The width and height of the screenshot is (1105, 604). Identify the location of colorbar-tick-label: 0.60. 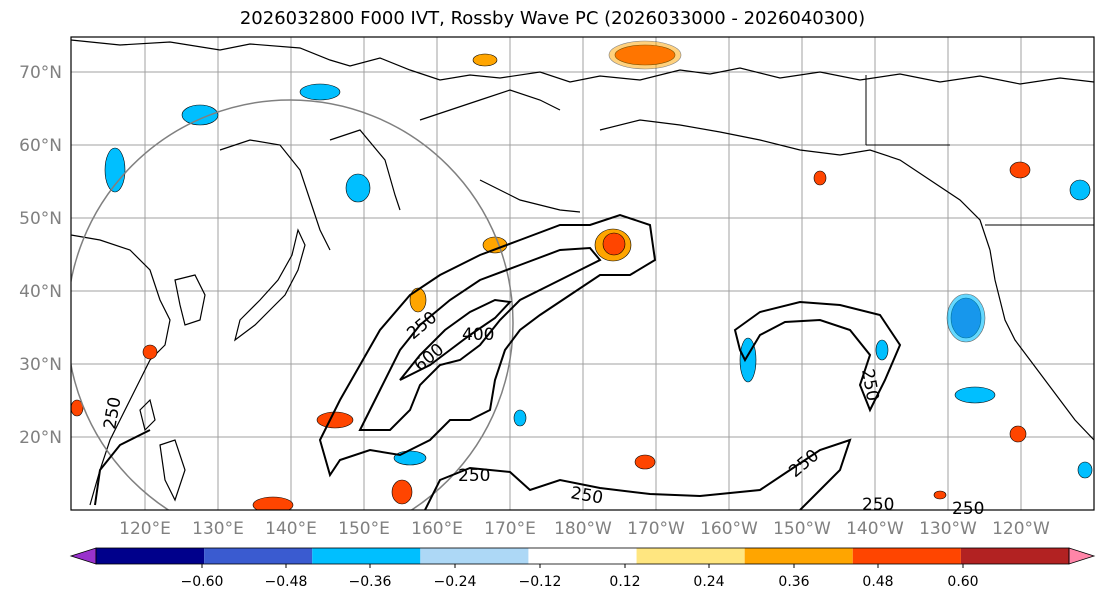
(962, 582).